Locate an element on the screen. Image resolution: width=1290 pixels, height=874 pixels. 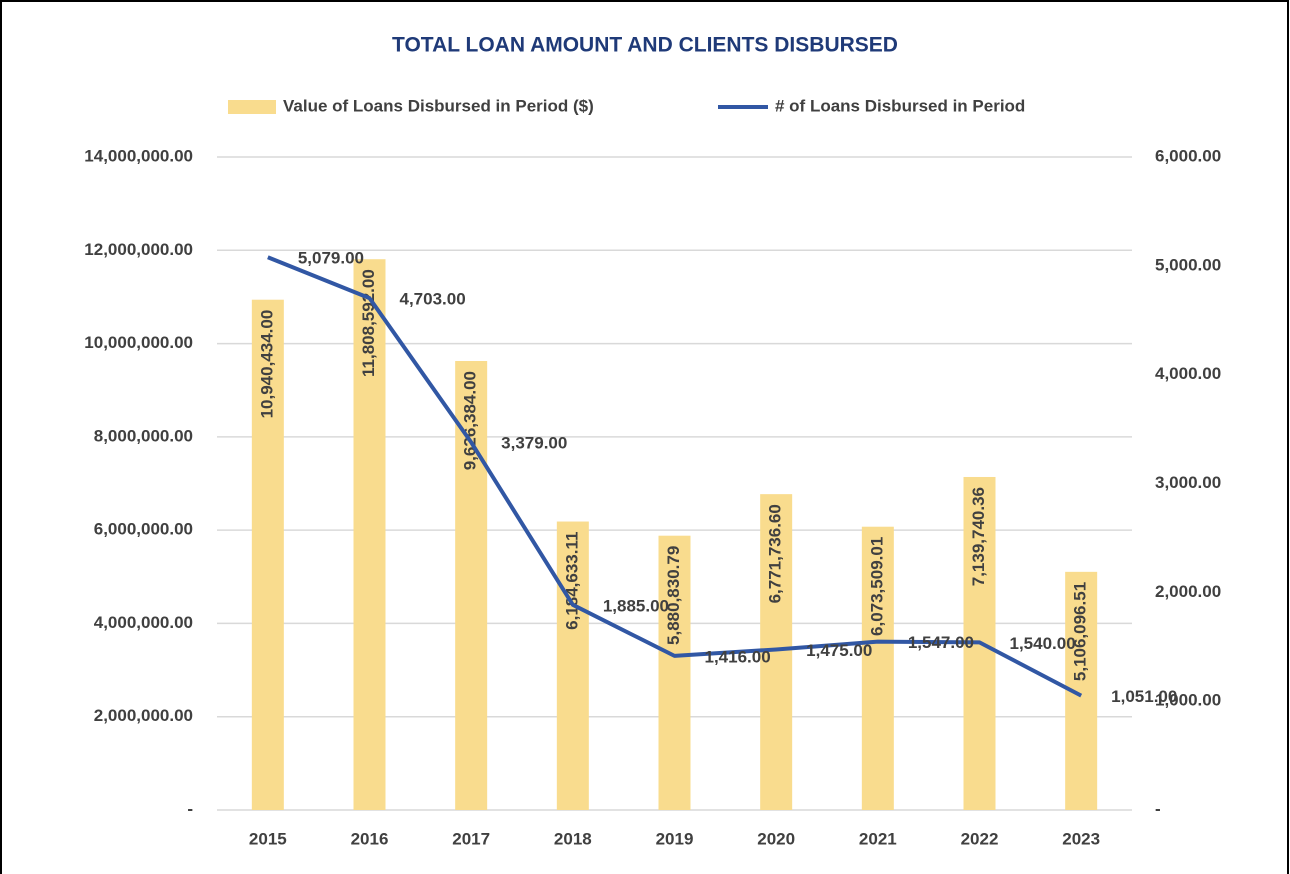
y-tick-label: 6,000,000.00 is located at coordinates (143, 529).